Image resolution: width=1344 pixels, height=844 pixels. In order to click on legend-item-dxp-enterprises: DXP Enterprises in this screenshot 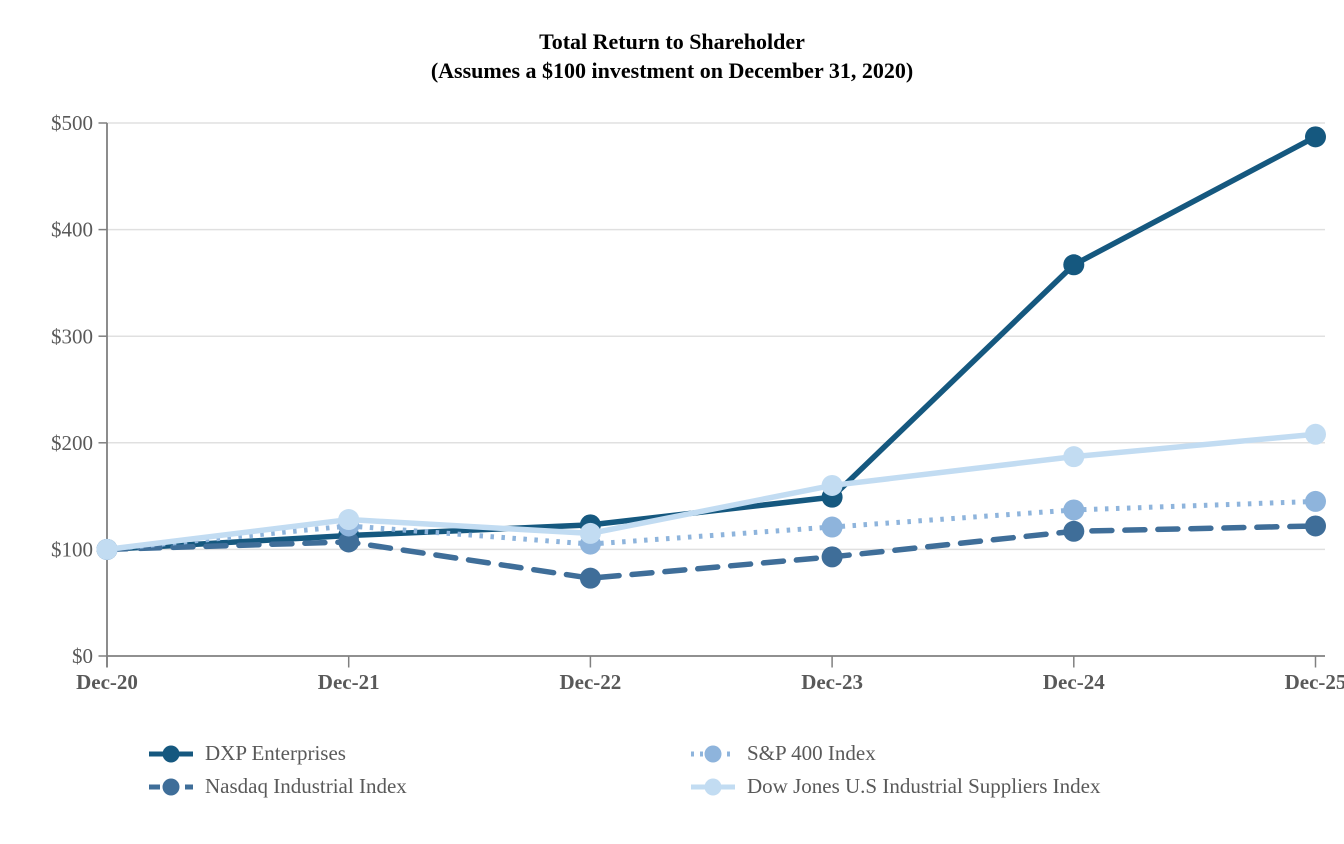, I will do `click(419, 753)`.